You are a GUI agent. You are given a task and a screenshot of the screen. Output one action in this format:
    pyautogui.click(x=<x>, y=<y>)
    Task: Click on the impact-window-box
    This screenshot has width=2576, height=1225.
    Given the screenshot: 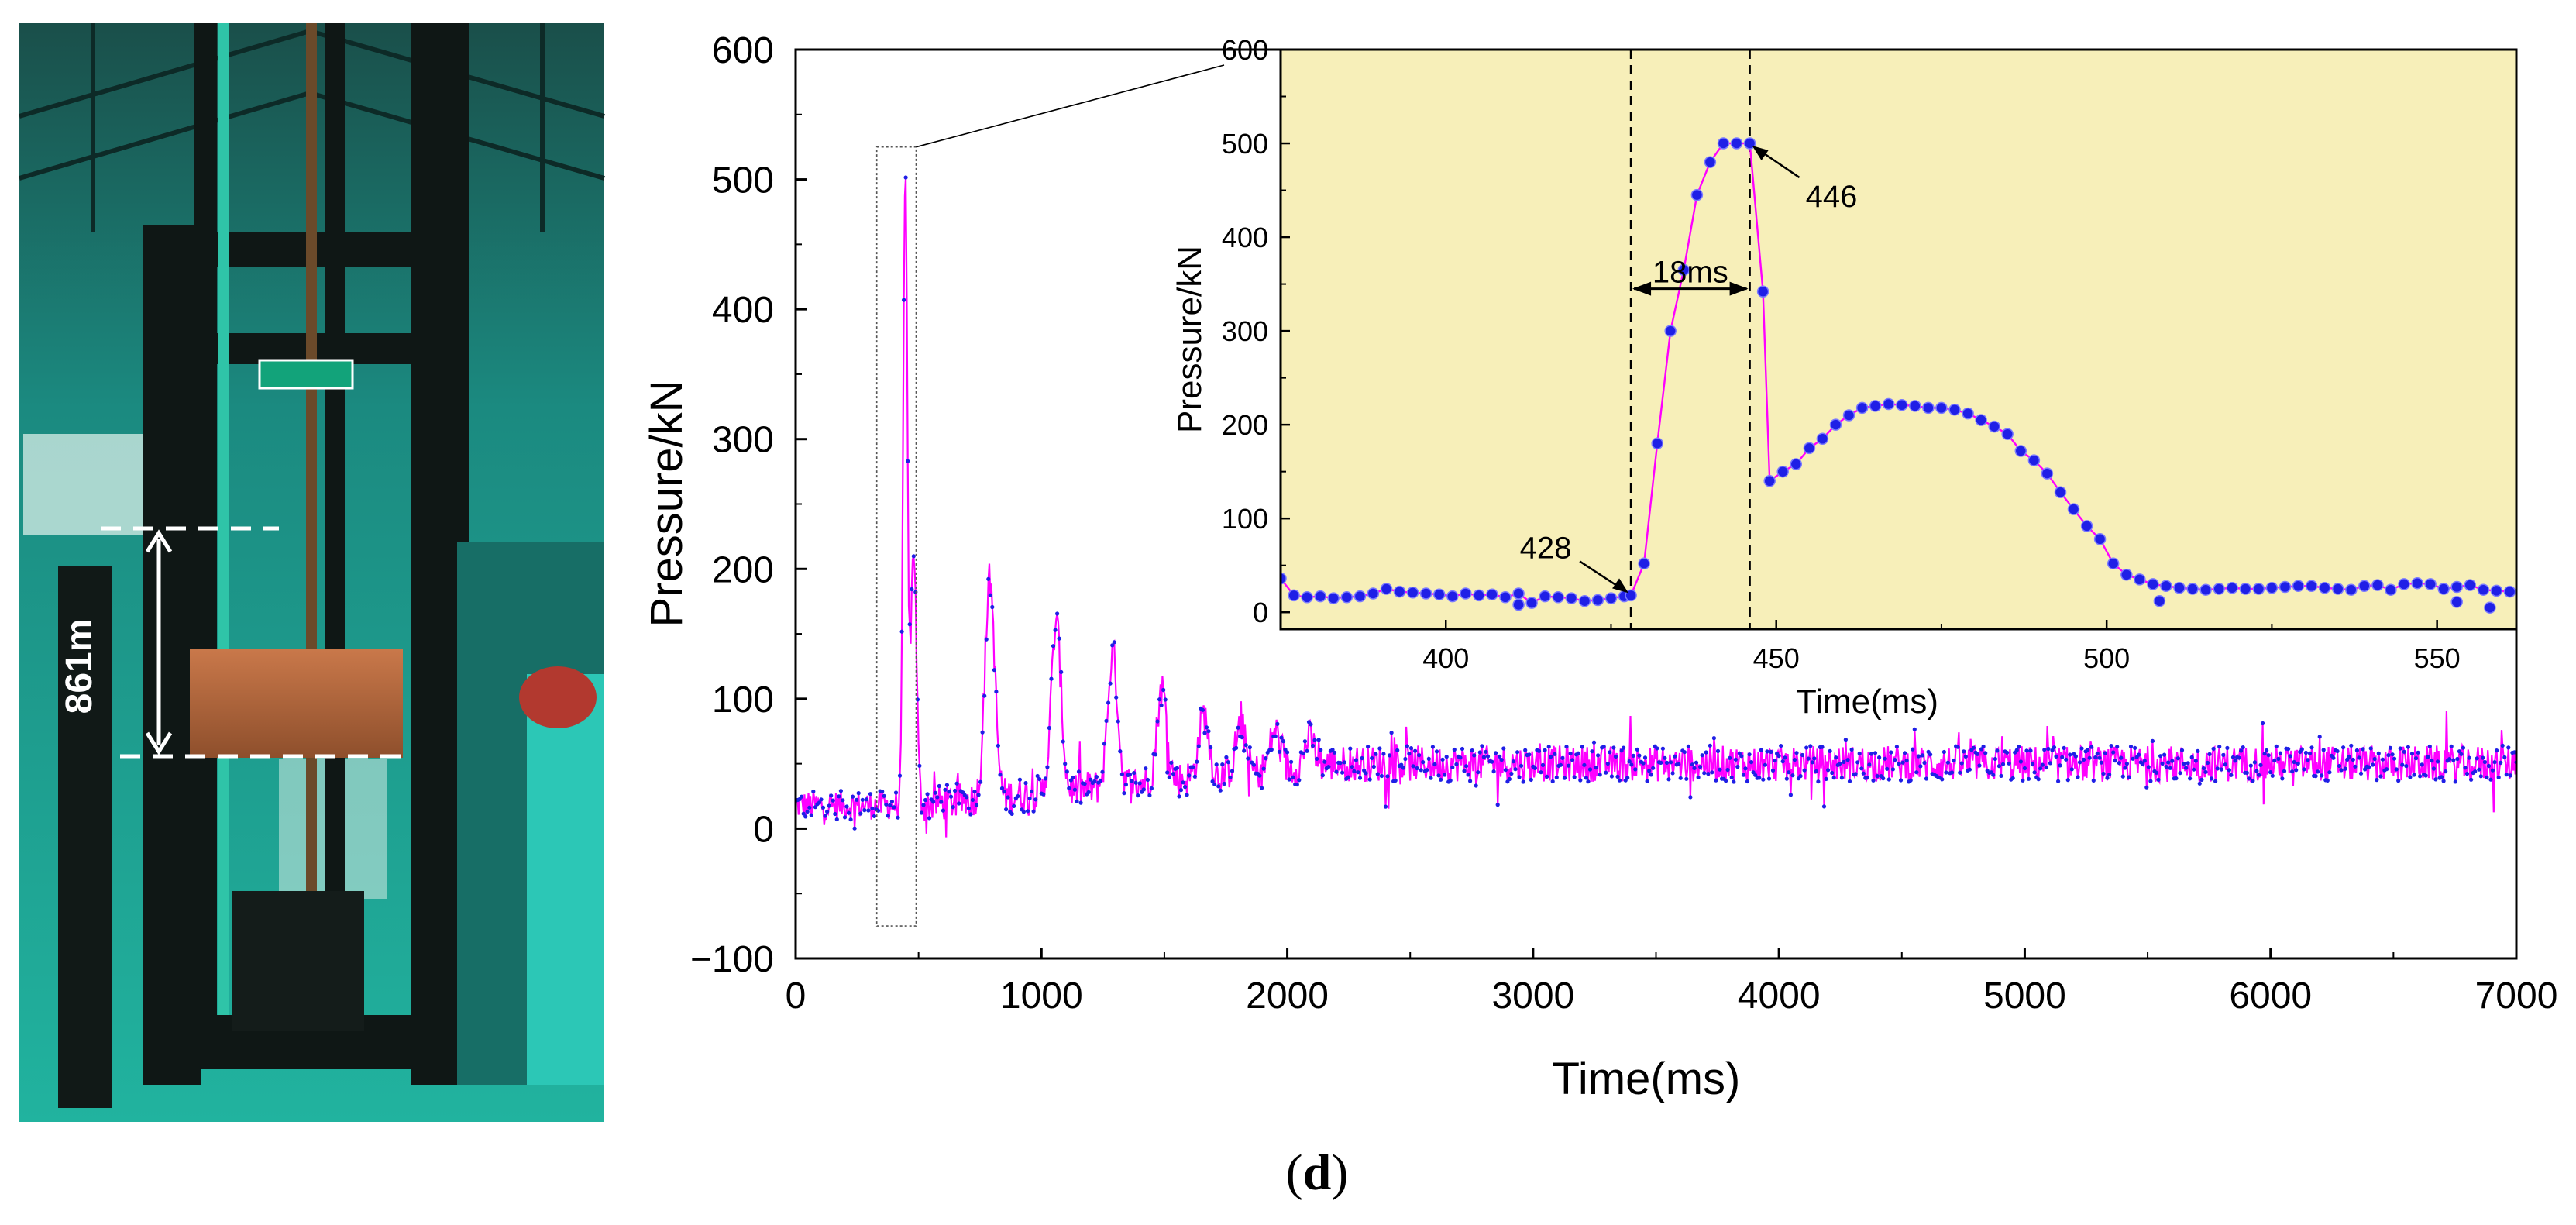 What is the action you would take?
    pyautogui.click(x=896, y=536)
    